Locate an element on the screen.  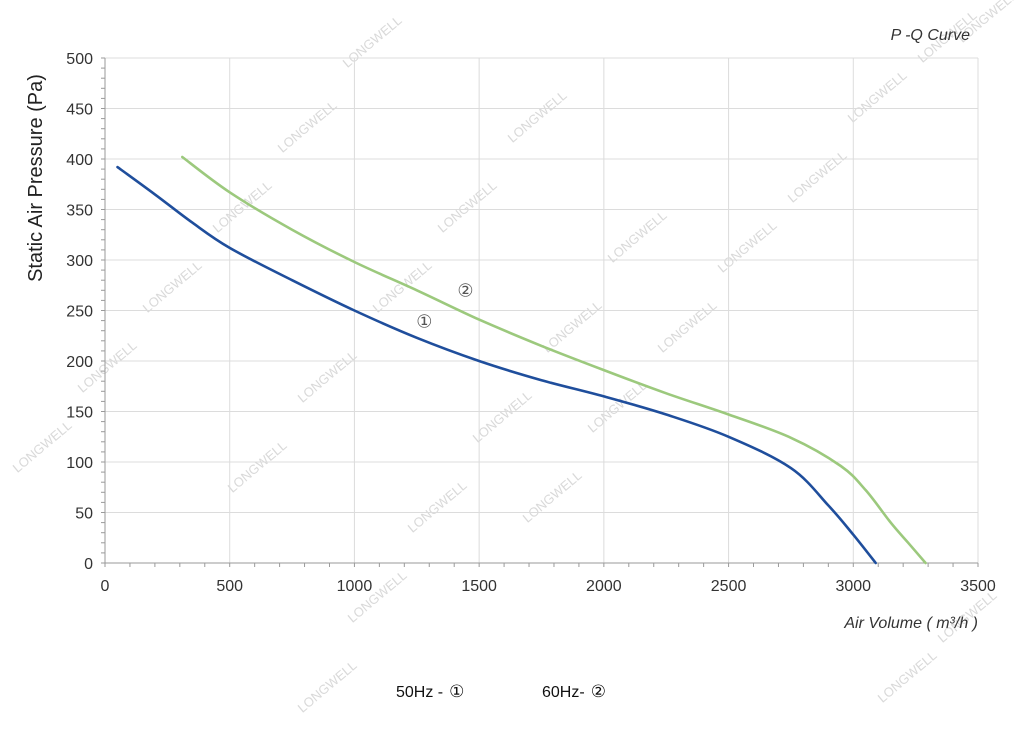
chart-title: P -Q Curve is located at coordinates (931, 35).